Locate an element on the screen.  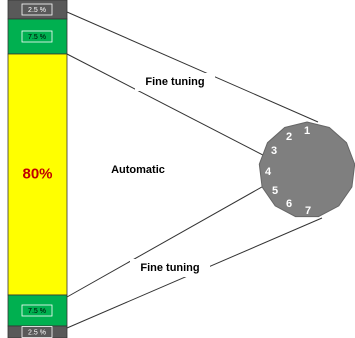
dial-number: 1 is located at coordinates (307, 131).